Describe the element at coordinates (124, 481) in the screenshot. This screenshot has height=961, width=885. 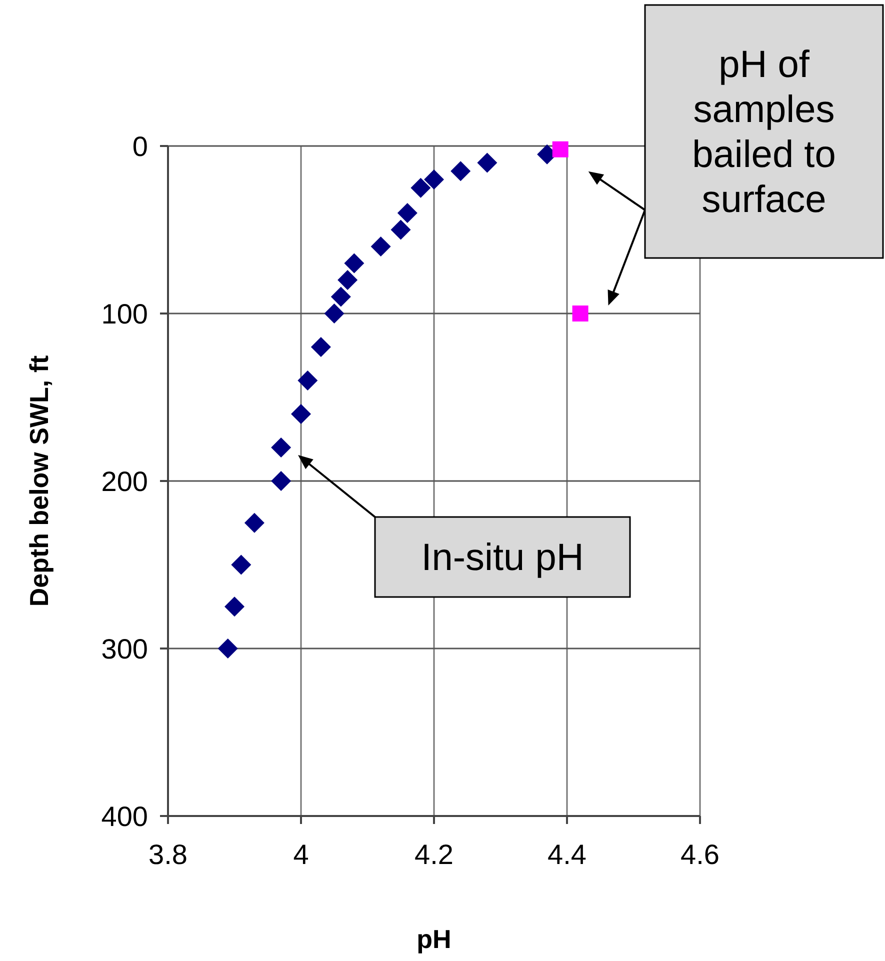
I see `y-tick-label: 200` at that location.